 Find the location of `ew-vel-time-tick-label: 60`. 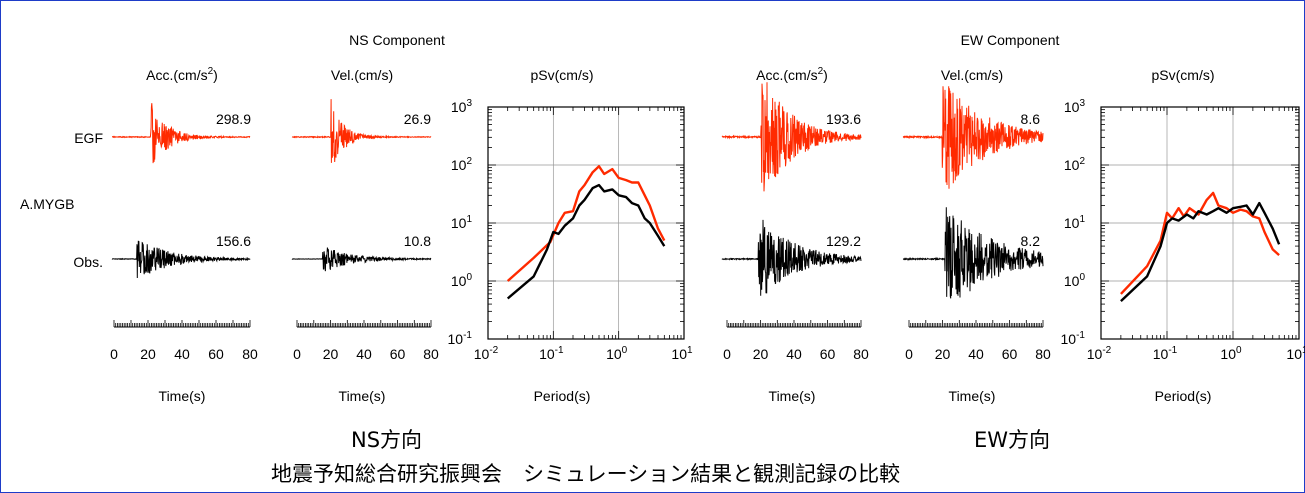

ew-vel-time-tick-label: 60 is located at coordinates (1010, 354).